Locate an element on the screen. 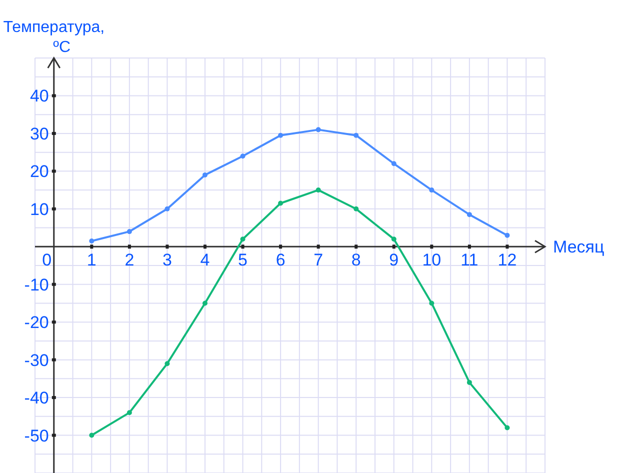  x-tick-label: 11 is located at coordinates (469, 260).